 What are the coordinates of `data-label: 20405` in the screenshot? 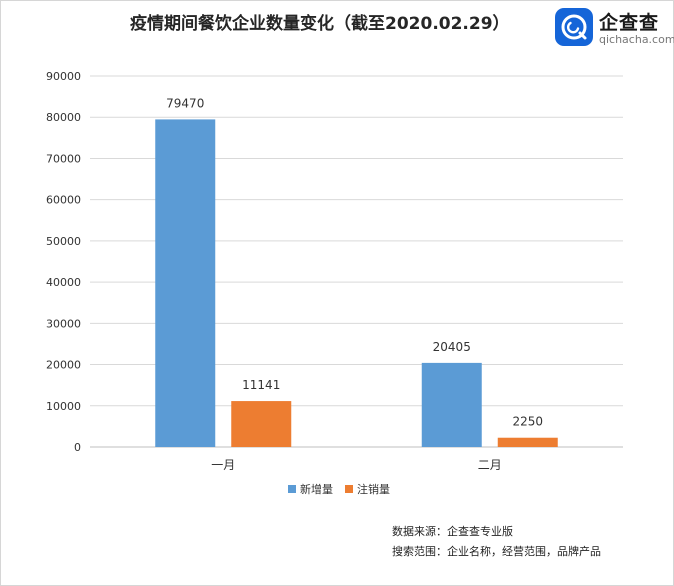 It's located at (452, 347).